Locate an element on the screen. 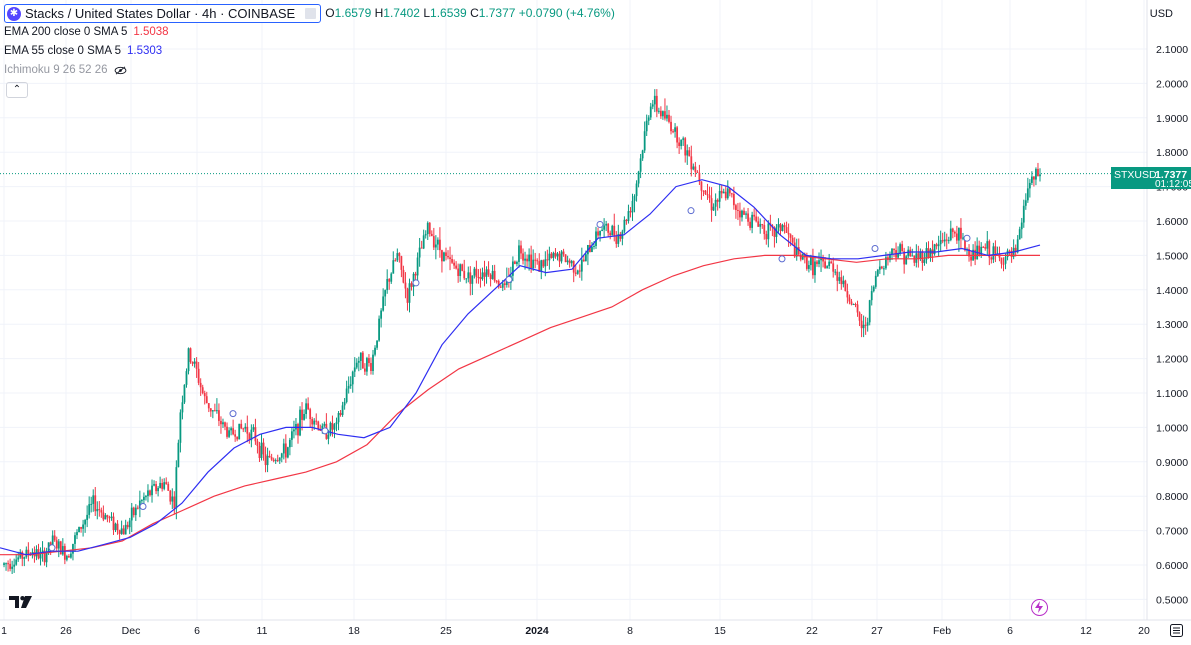 The image size is (1191, 645). flag-icon is located at coordinates (311, 13).